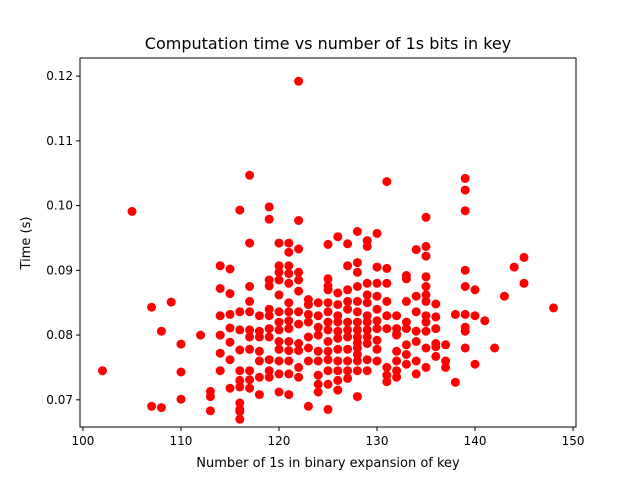 This screenshot has height=480, width=640. What do you see at coordinates (181, 441) in the screenshot?
I see `x-tick-label: 110` at bounding box center [181, 441].